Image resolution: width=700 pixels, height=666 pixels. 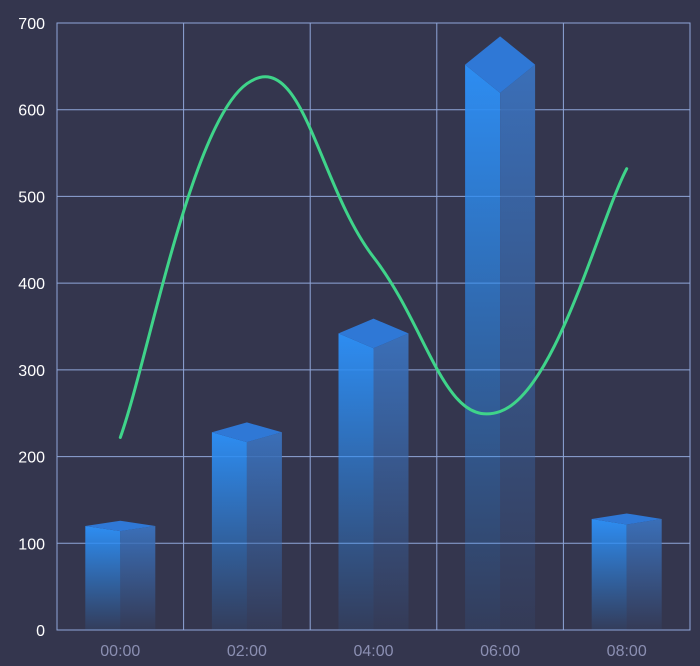 I want to click on x-axis-ticks: 00:00 02:00 04:00 06:00 08:00, so click(x=373, y=651).